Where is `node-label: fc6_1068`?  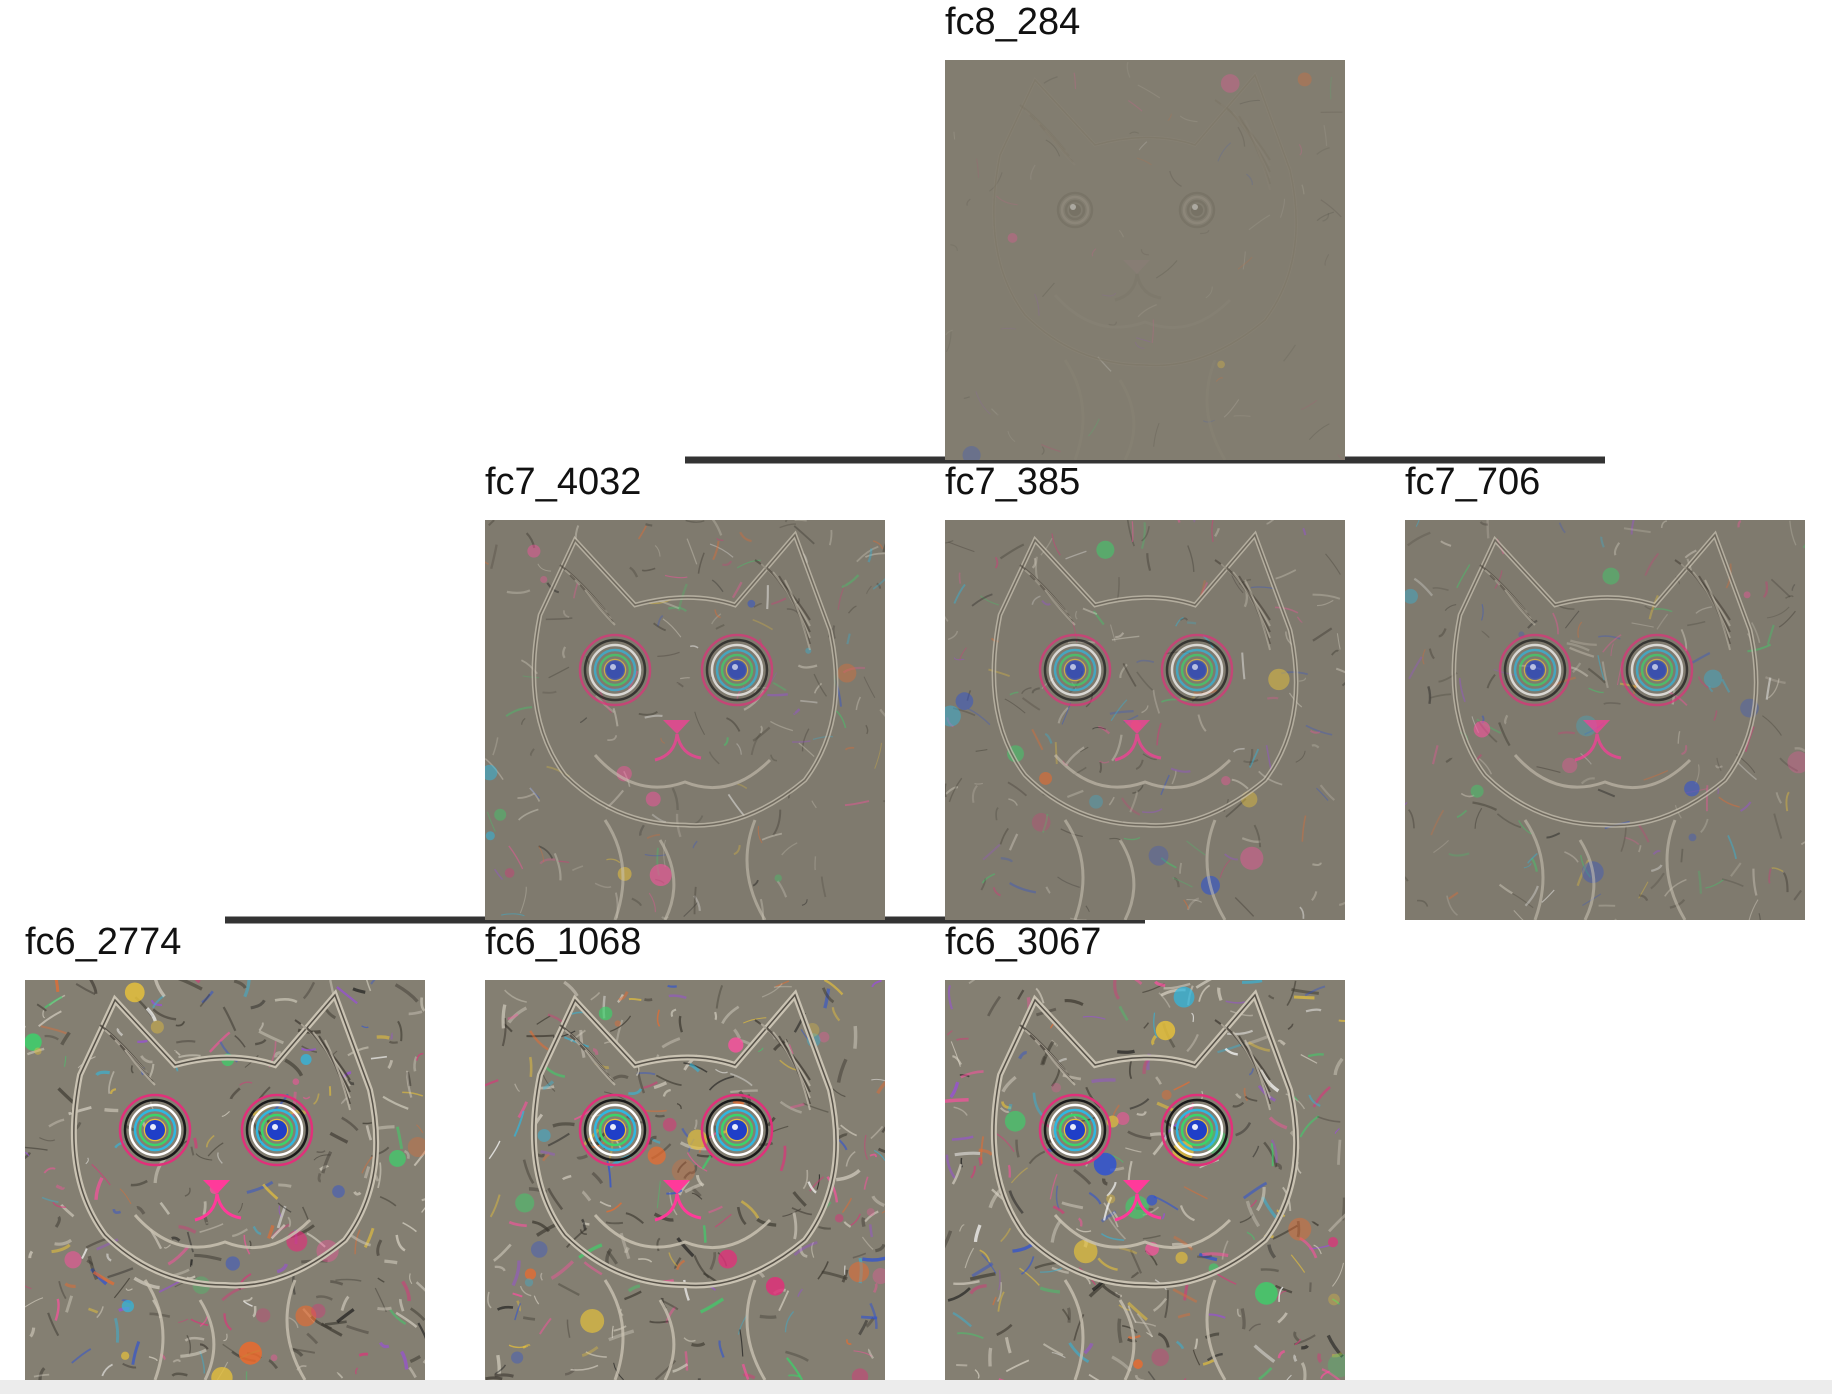 node-label: fc6_1068 is located at coordinates (563, 942).